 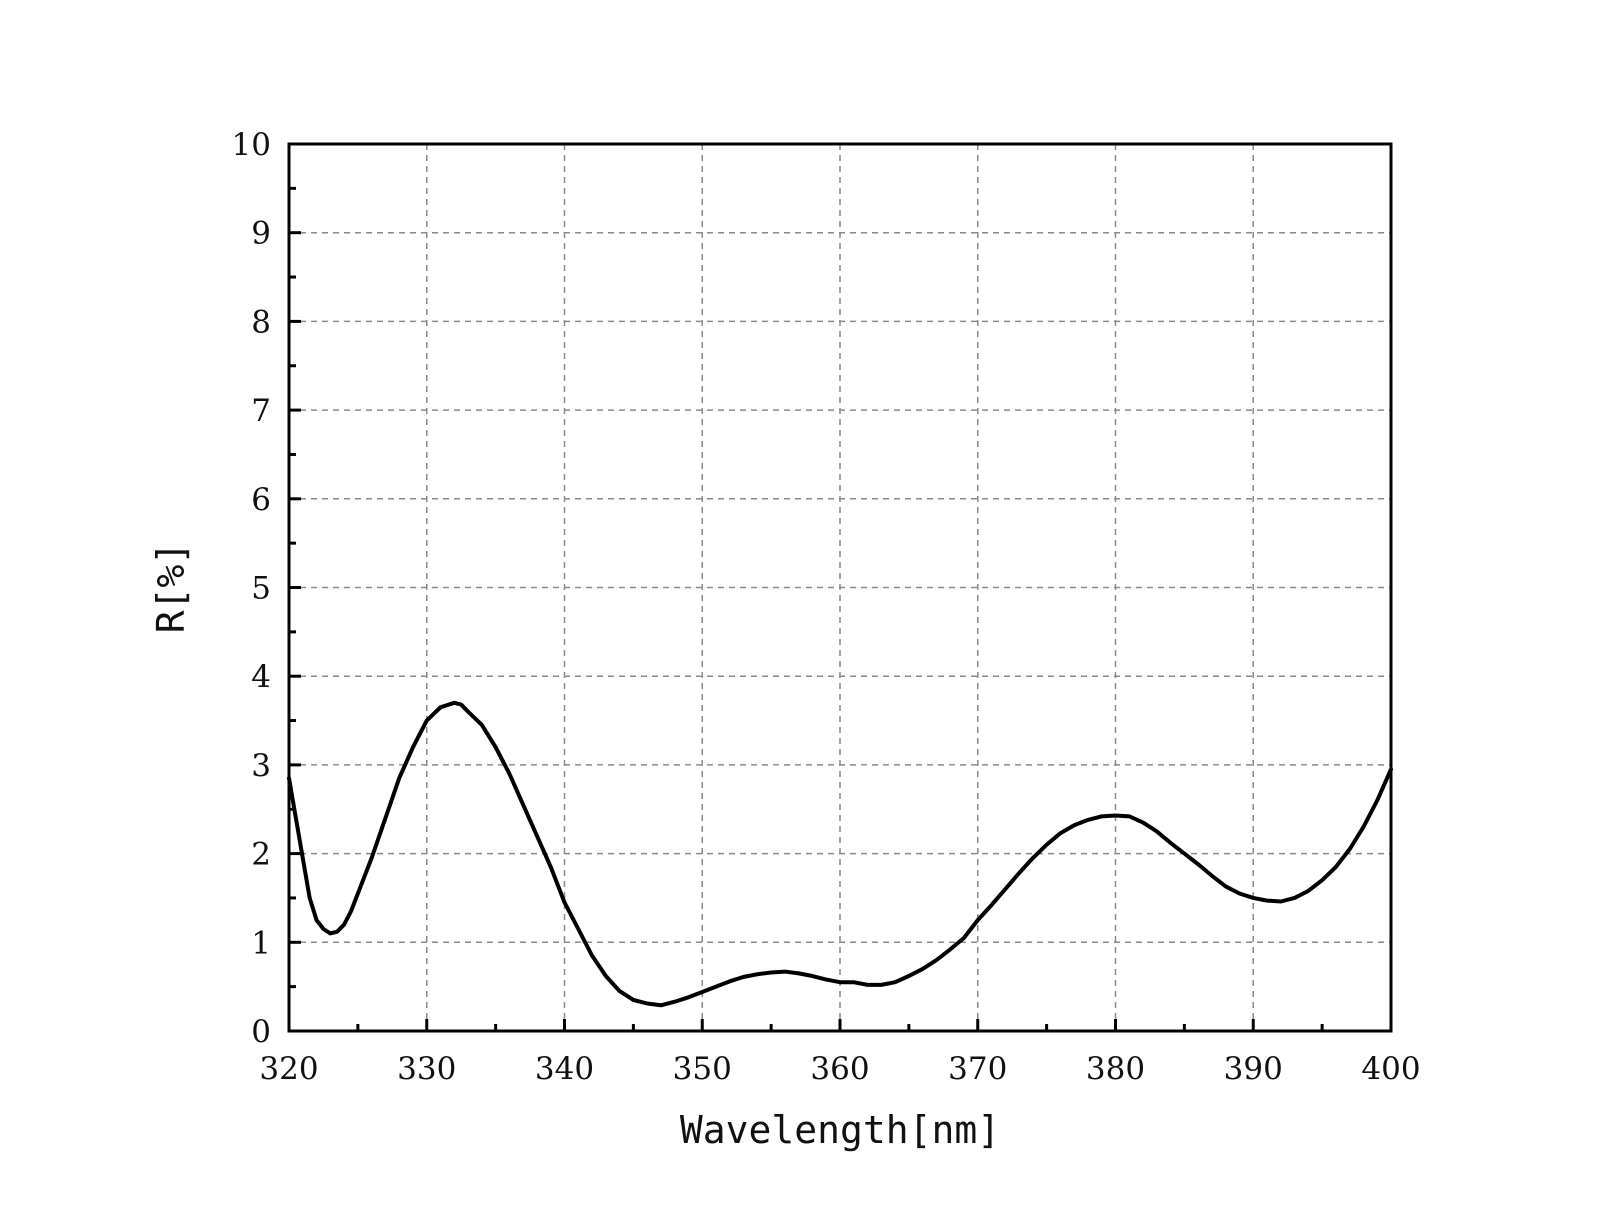 What do you see at coordinates (1115, 1069) in the screenshot?
I see `x-tick-label: 380` at bounding box center [1115, 1069].